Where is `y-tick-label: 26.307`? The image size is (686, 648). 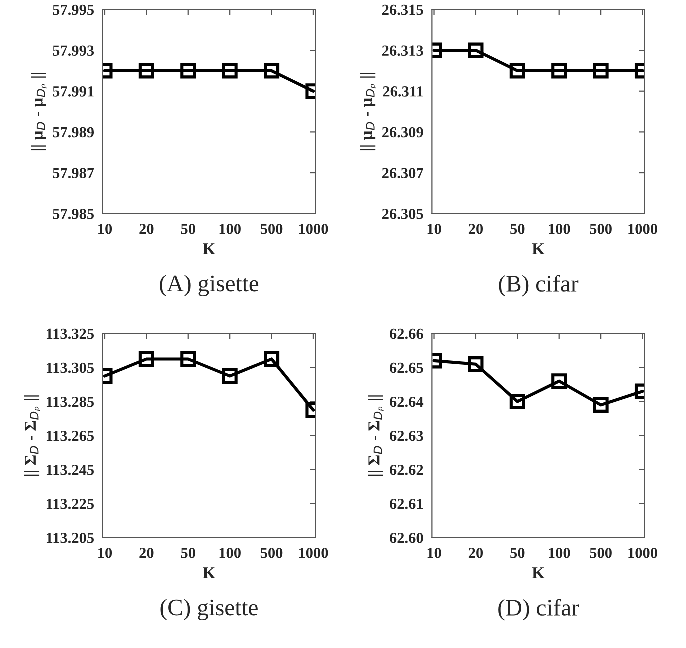
y-tick-label: 26.307 is located at coordinates (403, 173).